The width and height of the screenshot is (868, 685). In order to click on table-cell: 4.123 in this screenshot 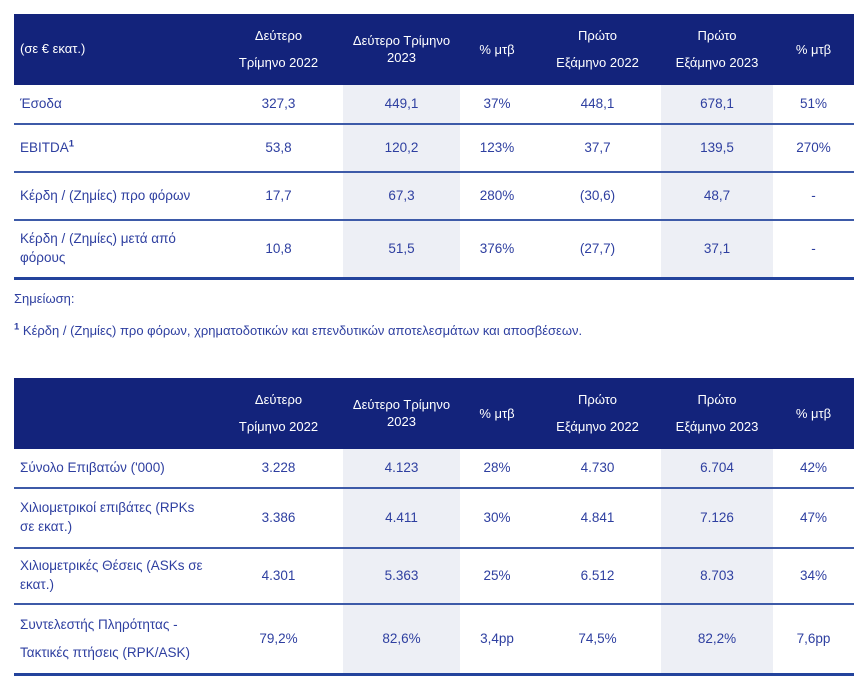, I will do `click(401, 469)`.